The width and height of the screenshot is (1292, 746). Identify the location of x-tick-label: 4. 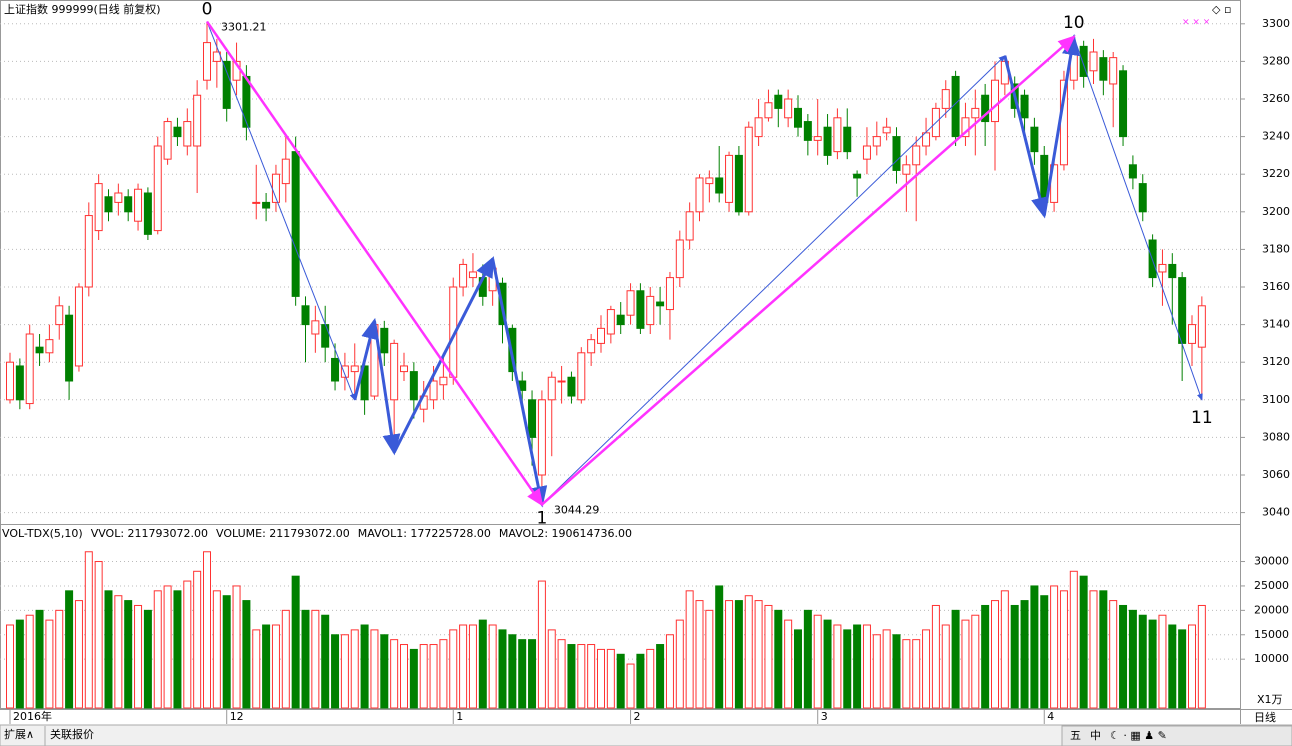
(1050, 716).